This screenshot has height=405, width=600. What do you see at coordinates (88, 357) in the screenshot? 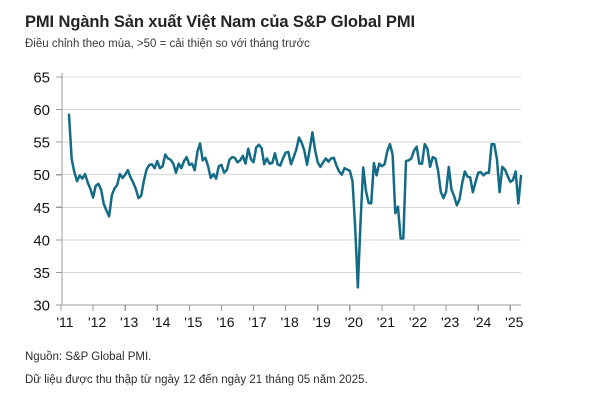
I see `source-note: Nguồn: S&P Global PMI.` at bounding box center [88, 357].